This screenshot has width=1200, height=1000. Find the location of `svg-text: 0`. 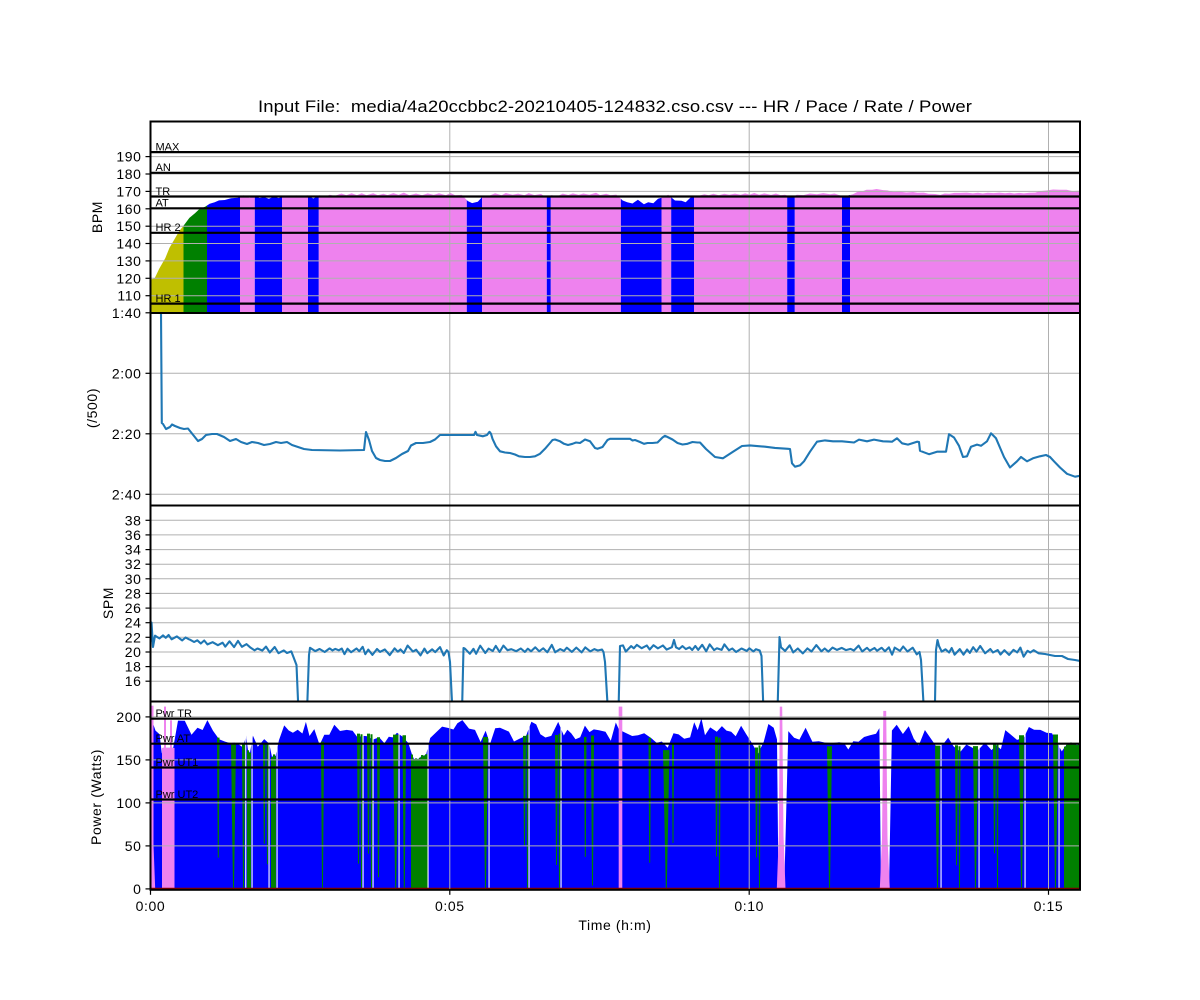

svg-text: 0 is located at coordinates (137, 889).